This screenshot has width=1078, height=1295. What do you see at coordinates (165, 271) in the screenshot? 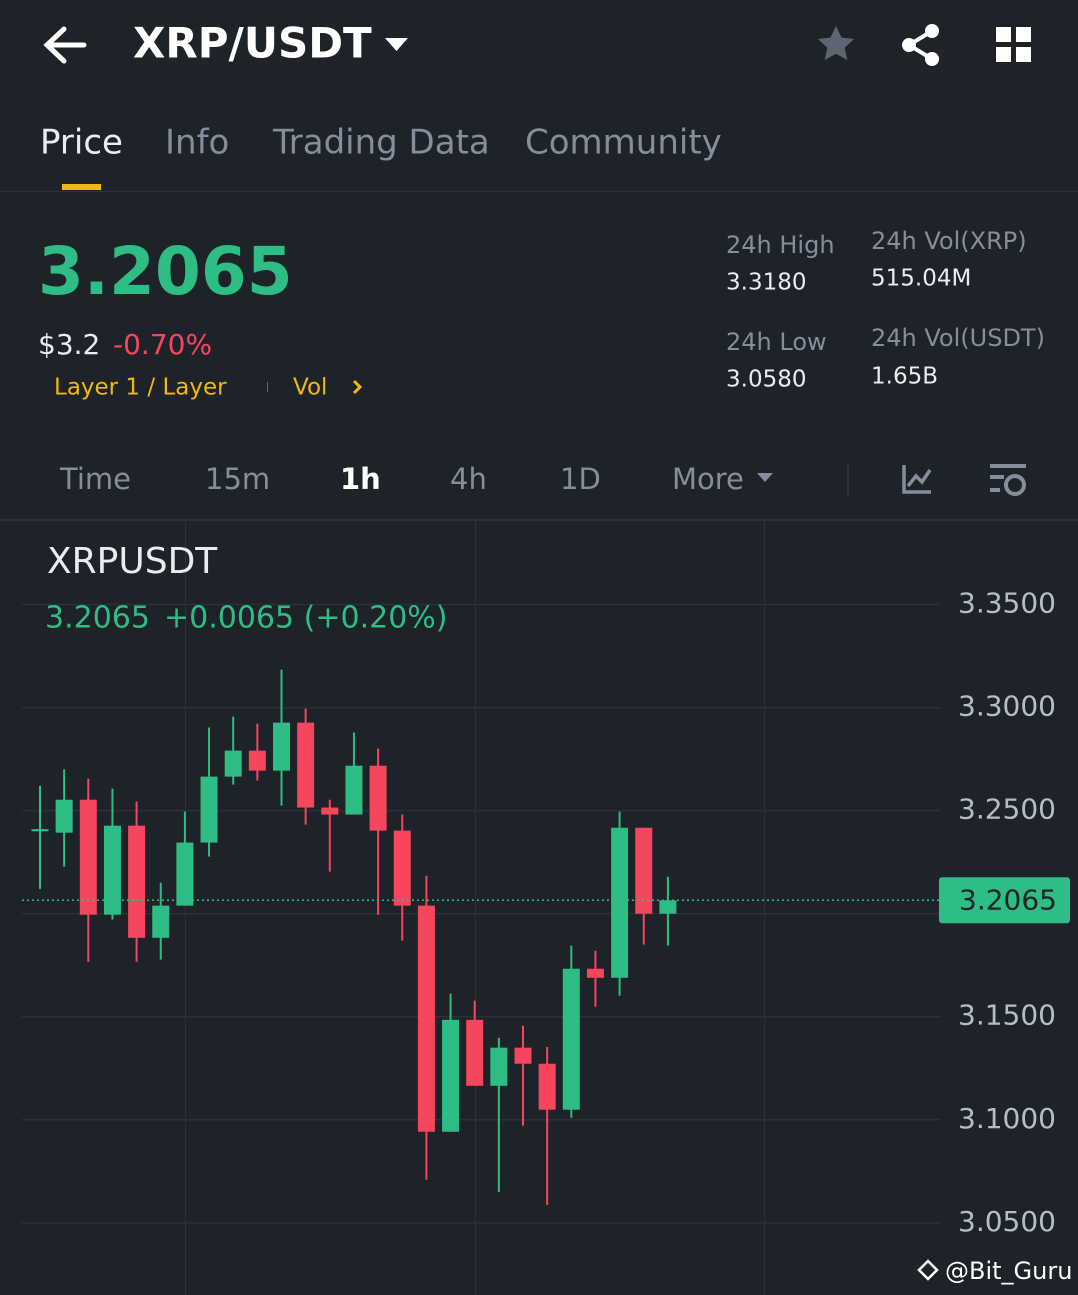
I see `last-price: 3.2065` at bounding box center [165, 271].